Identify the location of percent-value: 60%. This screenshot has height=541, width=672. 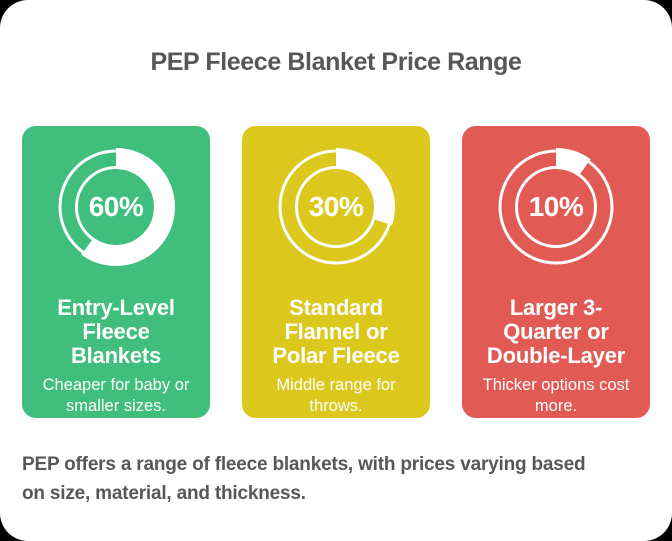
(116, 206).